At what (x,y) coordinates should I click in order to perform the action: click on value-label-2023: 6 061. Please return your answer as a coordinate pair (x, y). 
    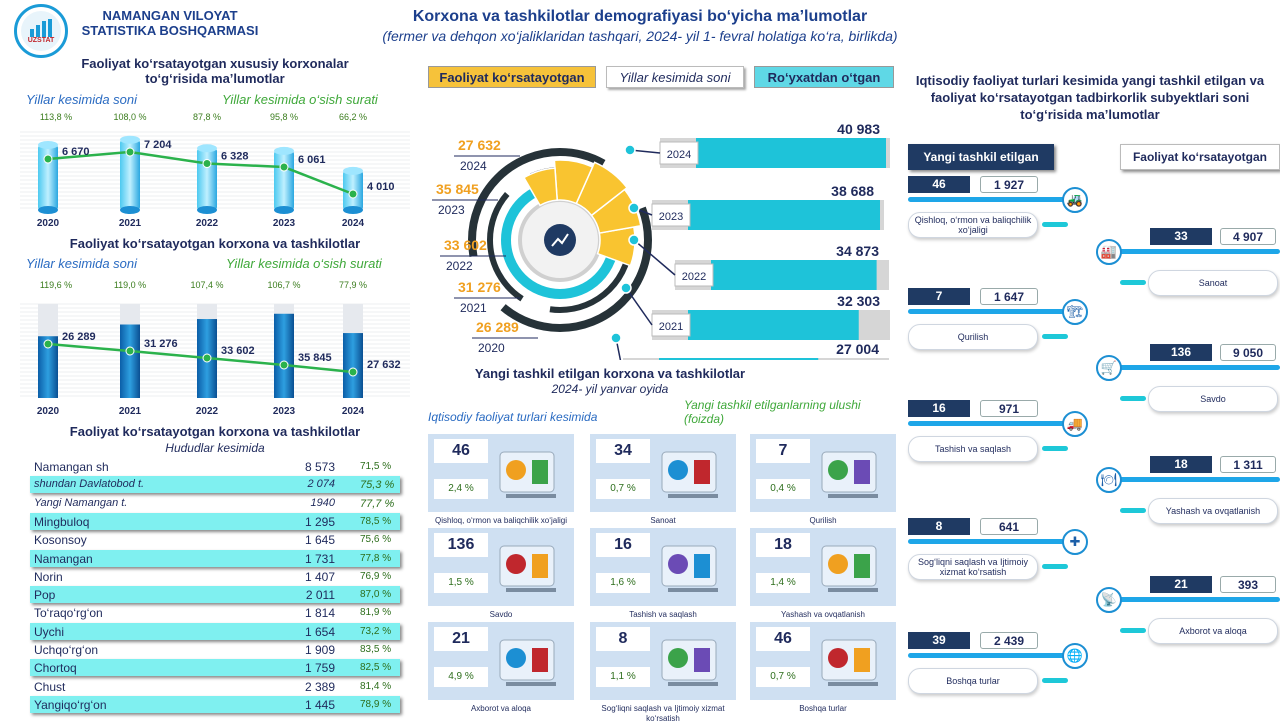
    Looking at the image, I should click on (312, 160).